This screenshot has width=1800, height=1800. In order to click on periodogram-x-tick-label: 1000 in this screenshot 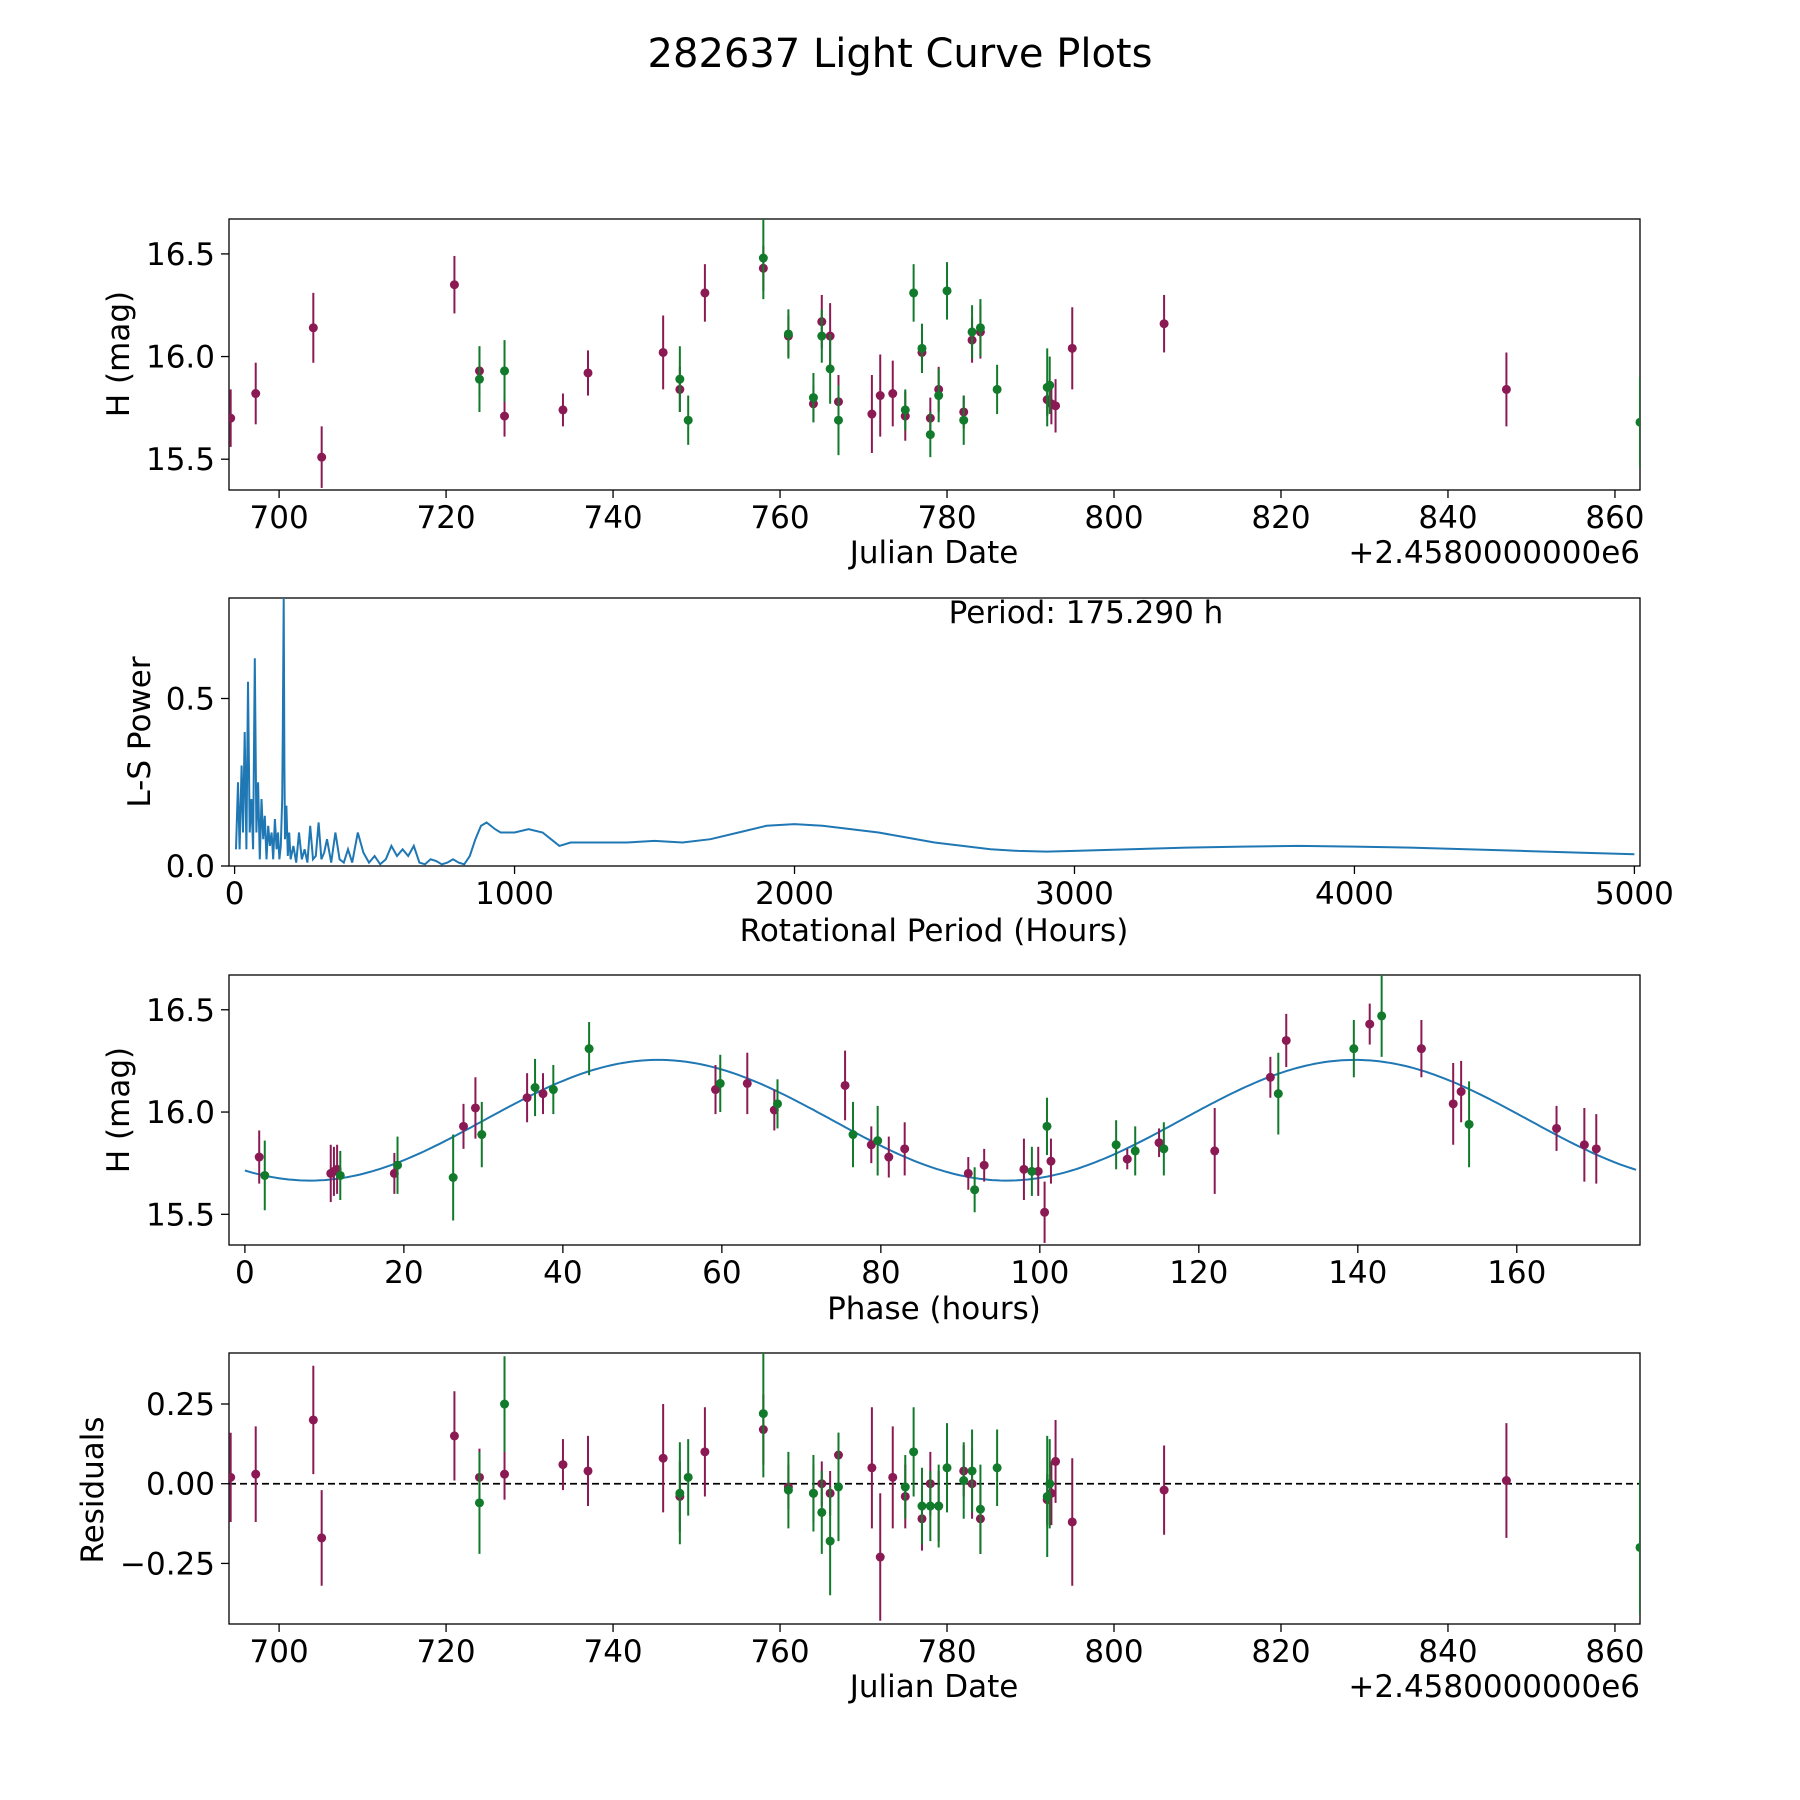, I will do `click(514, 894)`.